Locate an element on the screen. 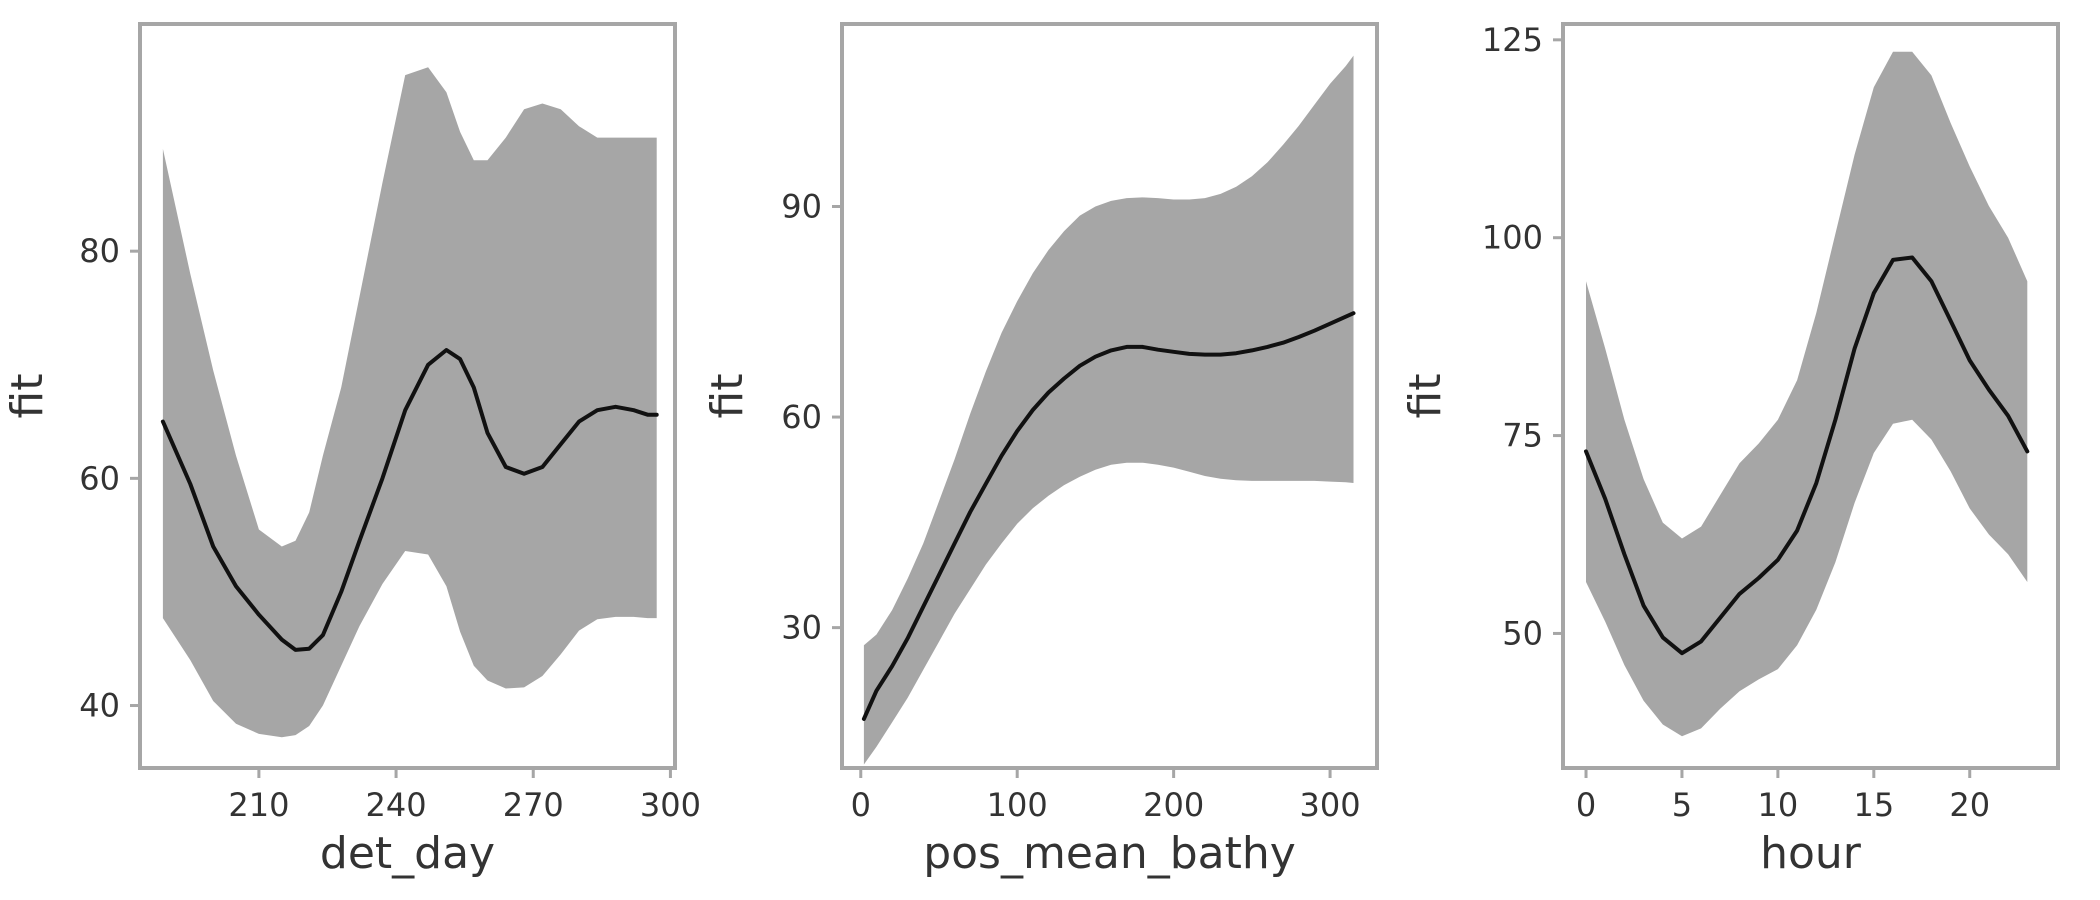  x-axis-label: det_day is located at coordinates (407, 853).